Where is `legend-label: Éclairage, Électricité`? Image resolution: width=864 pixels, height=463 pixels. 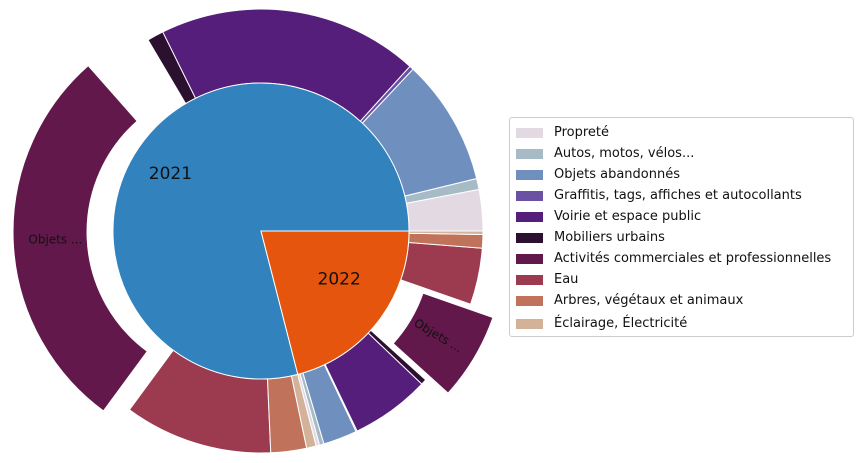
legend-label: Éclairage, Électricité is located at coordinates (621, 323).